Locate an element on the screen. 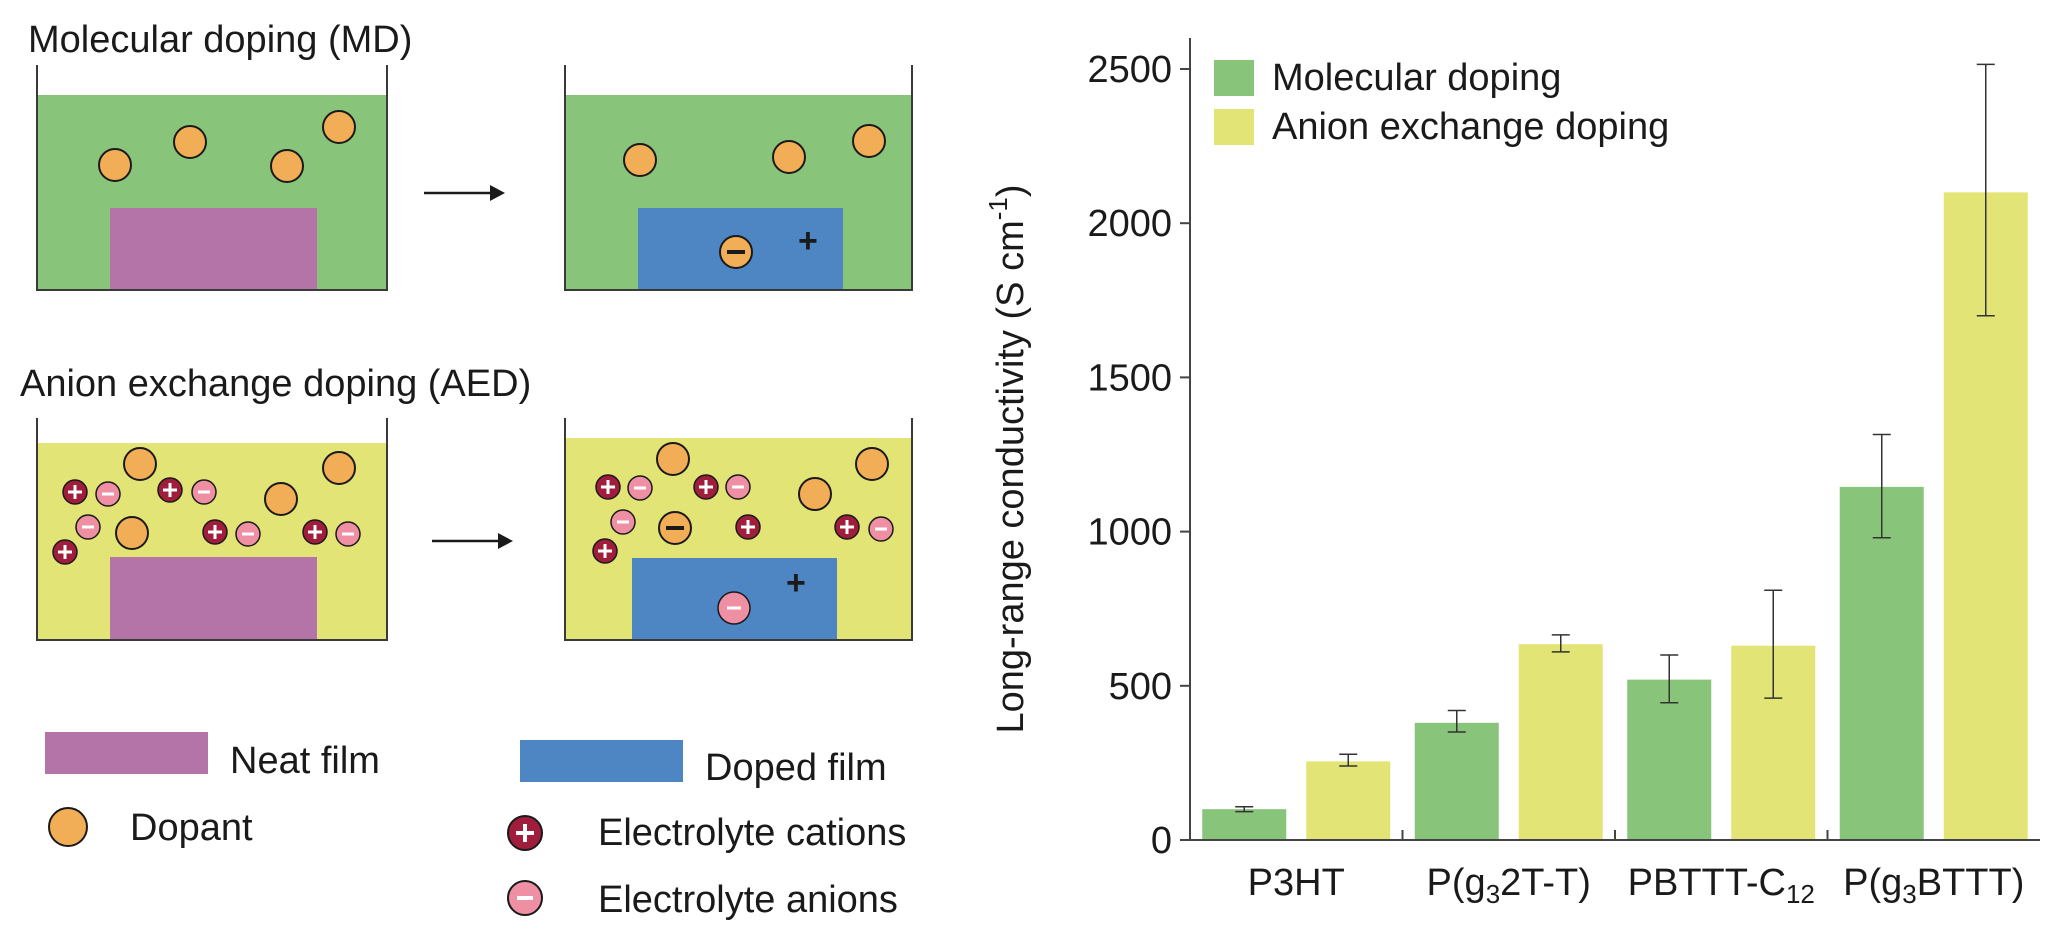  aed-before-neat-film is located at coordinates (213, 598).